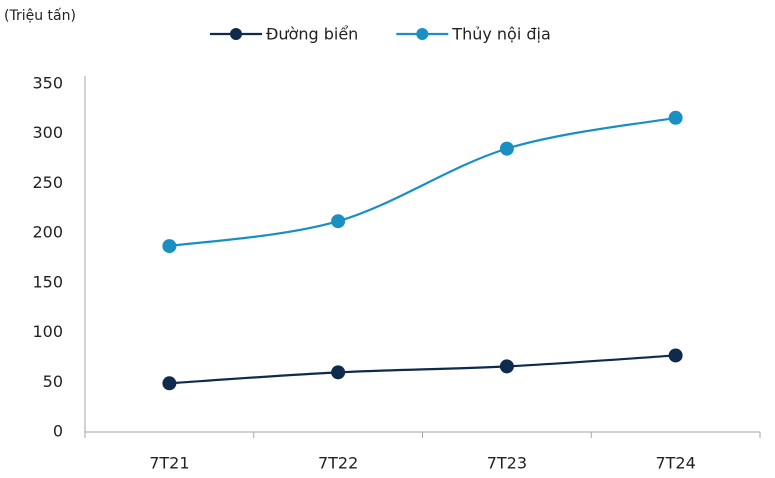  What do you see at coordinates (312, 34) in the screenshot?
I see `legend-label: Đường biển` at bounding box center [312, 34].